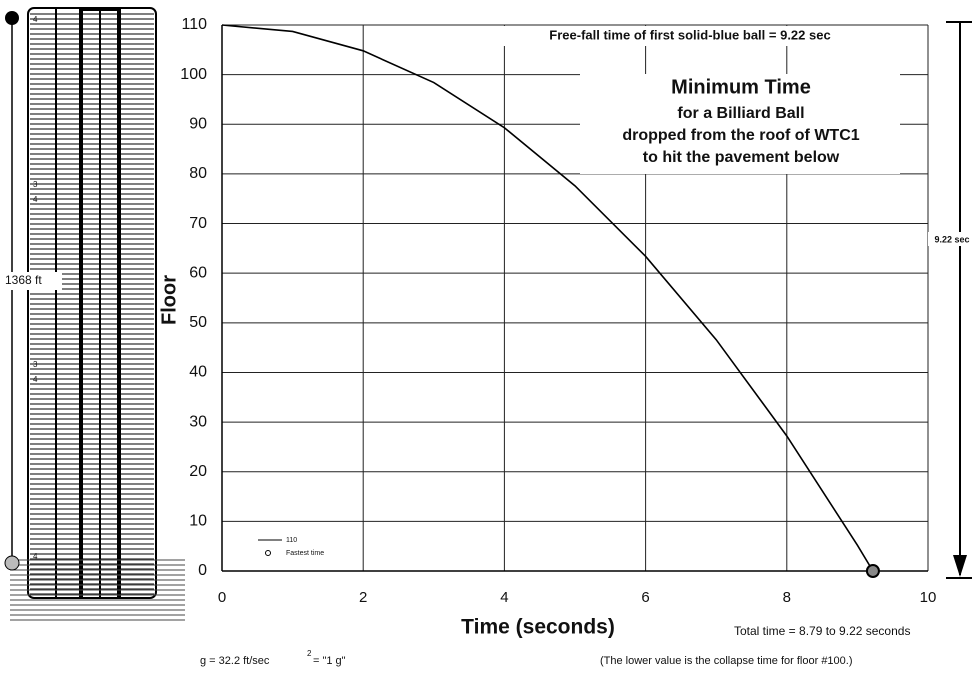 The width and height of the screenshot is (976, 676). I want to click on y-tick-label: 90, so click(198, 123).